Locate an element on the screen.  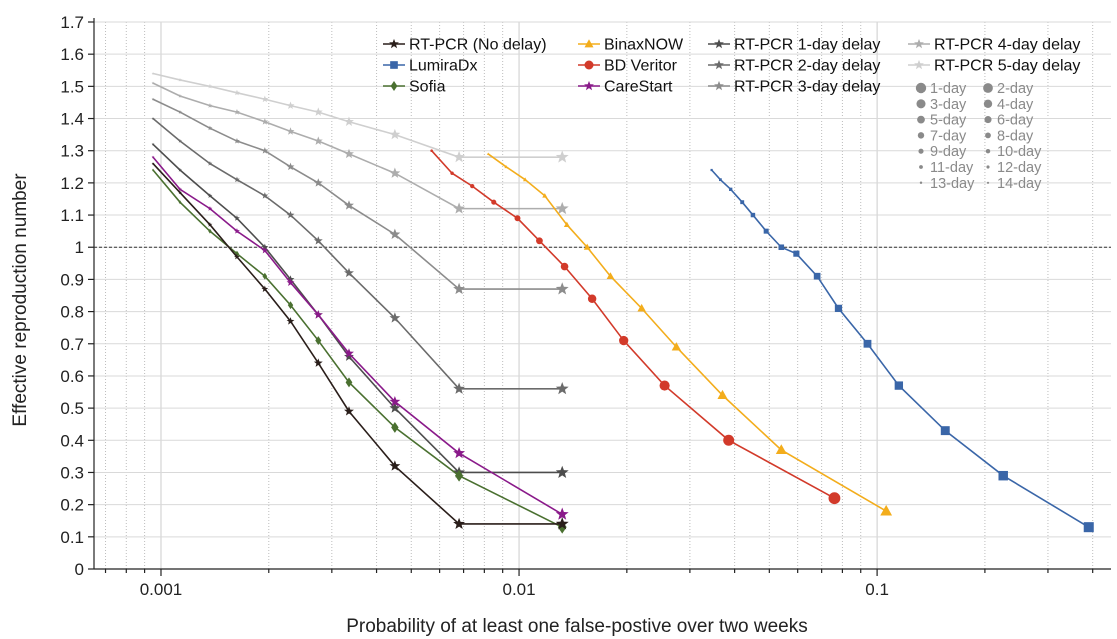
y-tick-label: 1.3 is located at coordinates (72, 151).